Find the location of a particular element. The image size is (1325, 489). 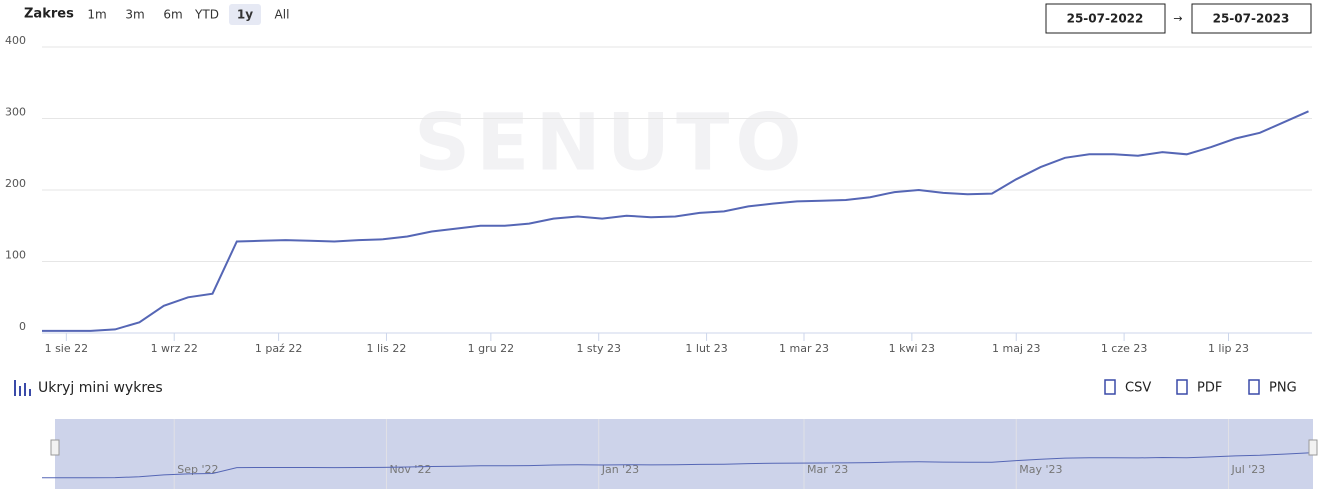

x-tick-label: 1 gru 22 is located at coordinates (491, 348).